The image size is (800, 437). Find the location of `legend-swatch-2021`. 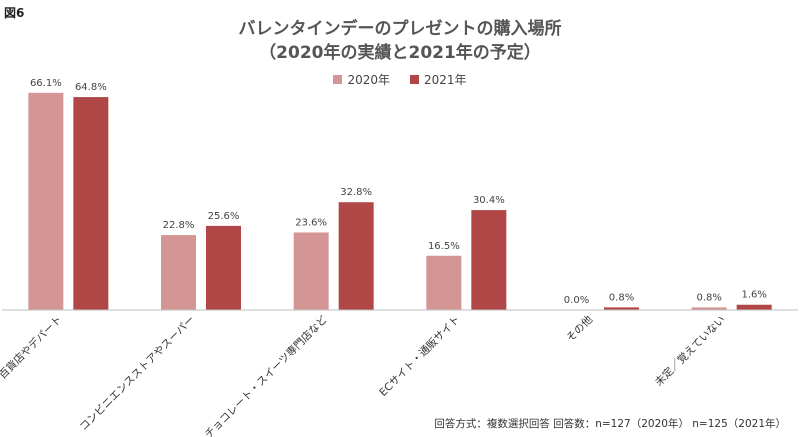

legend-swatch-2021 is located at coordinates (414, 79).